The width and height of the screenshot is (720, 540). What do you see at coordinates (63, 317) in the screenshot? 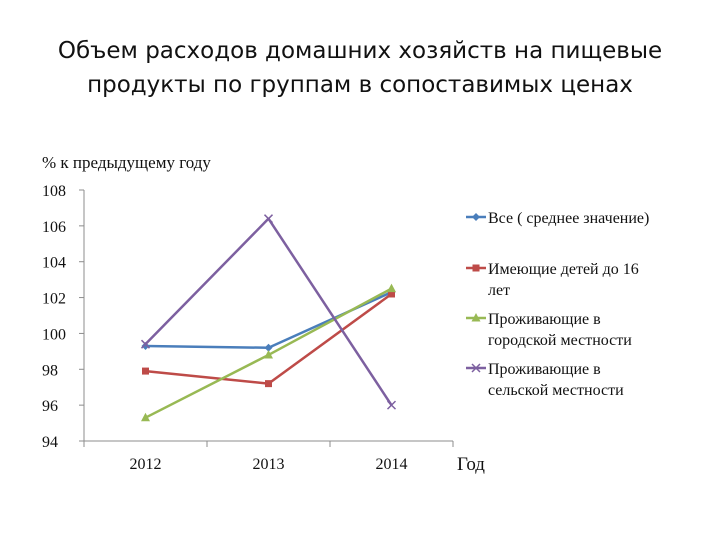
I see `y-ticks: 94 96 98 100 102 104 106 108` at bounding box center [63, 317].